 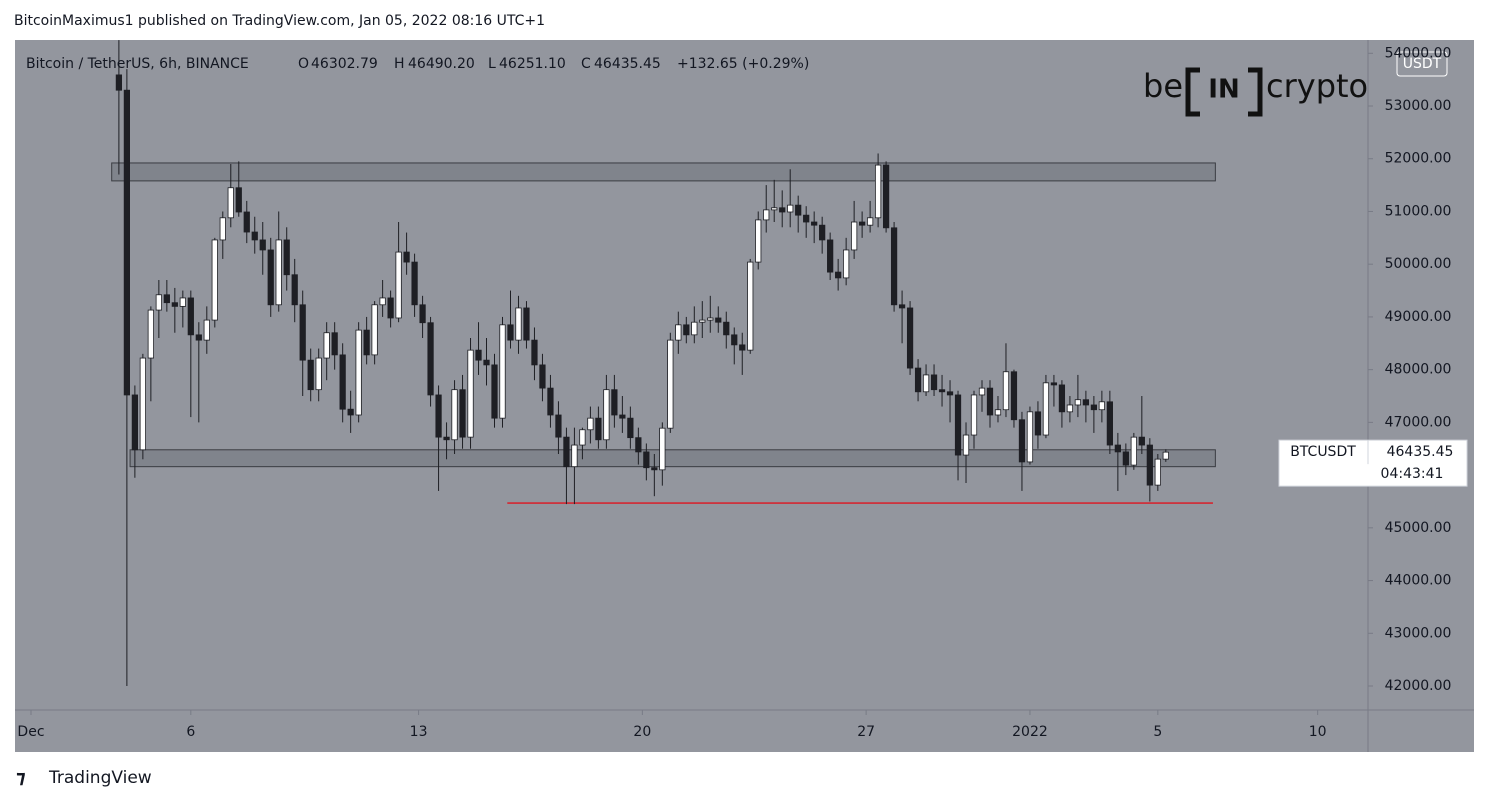 What do you see at coordinates (1157, 732) in the screenshot?
I see `x-tick-label: 5` at bounding box center [1157, 732].